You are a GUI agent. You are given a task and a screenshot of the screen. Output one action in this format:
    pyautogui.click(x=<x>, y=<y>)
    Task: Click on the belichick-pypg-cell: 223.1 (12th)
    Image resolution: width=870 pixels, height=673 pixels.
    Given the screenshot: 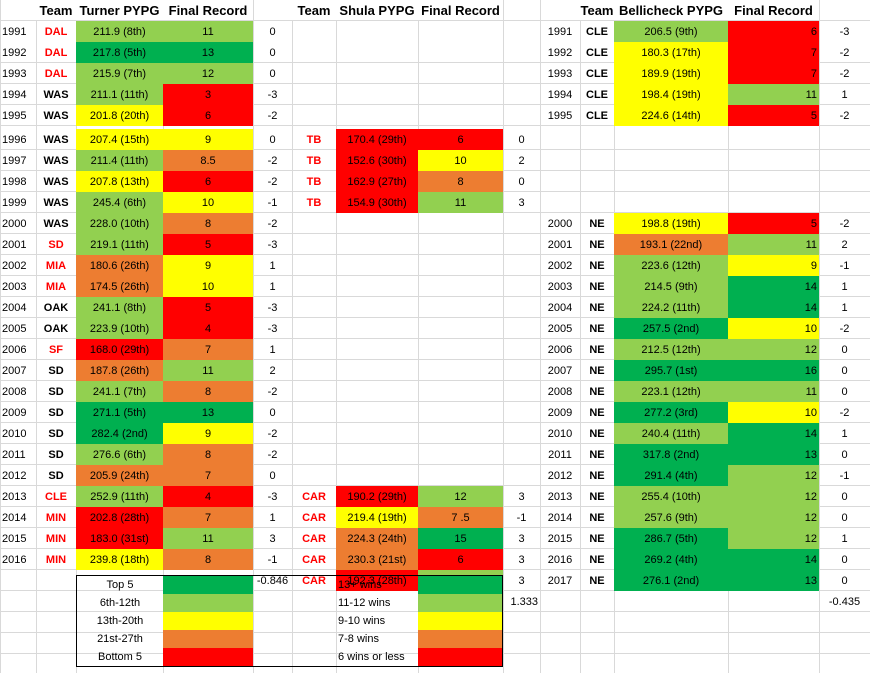 What is the action you would take?
    pyautogui.click(x=671, y=391)
    